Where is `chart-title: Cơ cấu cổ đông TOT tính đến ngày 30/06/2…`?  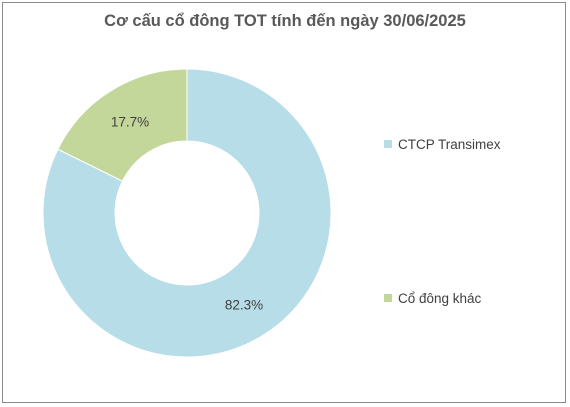 chart-title: Cơ cấu cổ đông TOT tính đến ngày 30/06/2… is located at coordinates (285, 21).